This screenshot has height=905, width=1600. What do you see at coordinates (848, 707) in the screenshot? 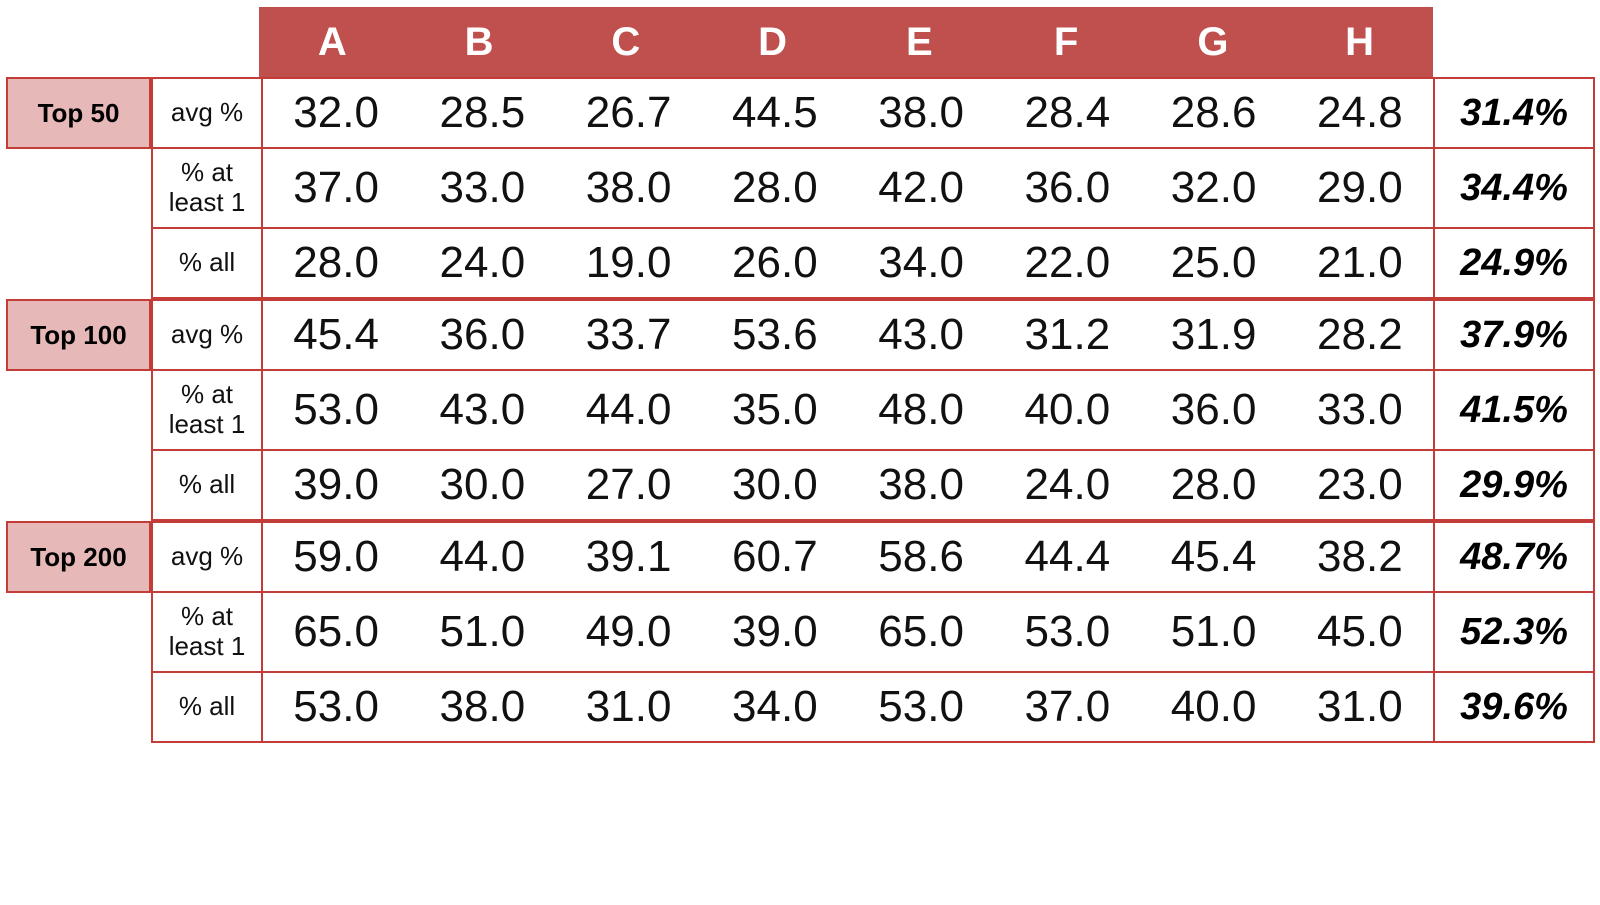
I see `data-band: 53.0 38.0 31.0 34.0 53.0 37.0 40.0 31.0` at bounding box center [848, 707].